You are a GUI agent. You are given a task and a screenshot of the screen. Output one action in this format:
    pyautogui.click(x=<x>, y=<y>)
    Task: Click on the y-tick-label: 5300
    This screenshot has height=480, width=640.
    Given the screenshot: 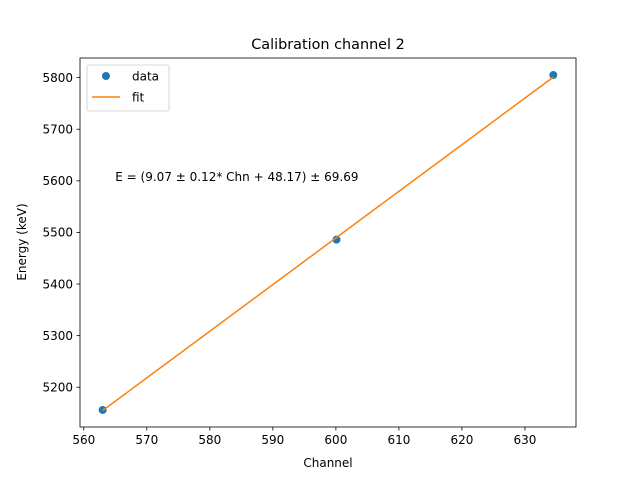 What is the action you would take?
    pyautogui.click(x=57, y=336)
    